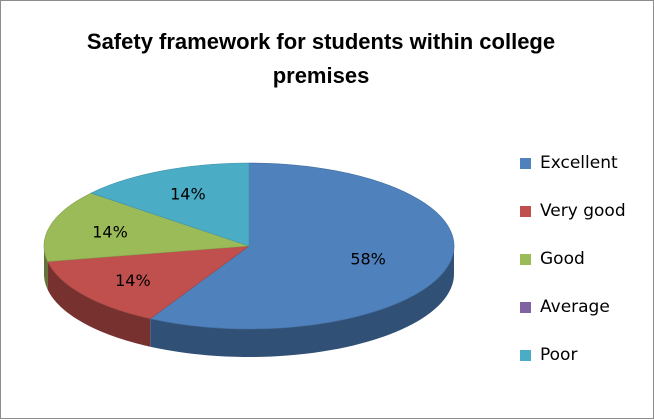 The height and width of the screenshot is (420, 654). I want to click on data-label-poor: 14%, so click(188, 193).